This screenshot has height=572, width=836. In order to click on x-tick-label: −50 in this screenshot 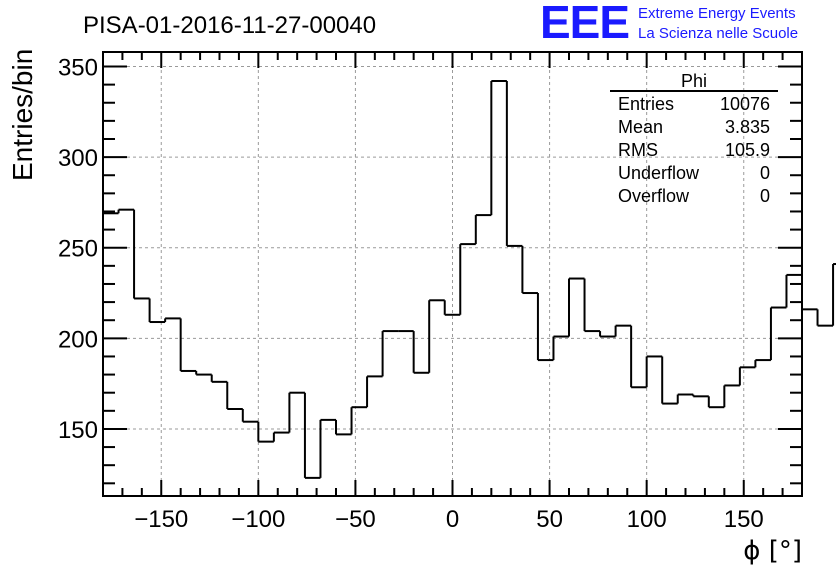, I will do `click(355, 519)`.